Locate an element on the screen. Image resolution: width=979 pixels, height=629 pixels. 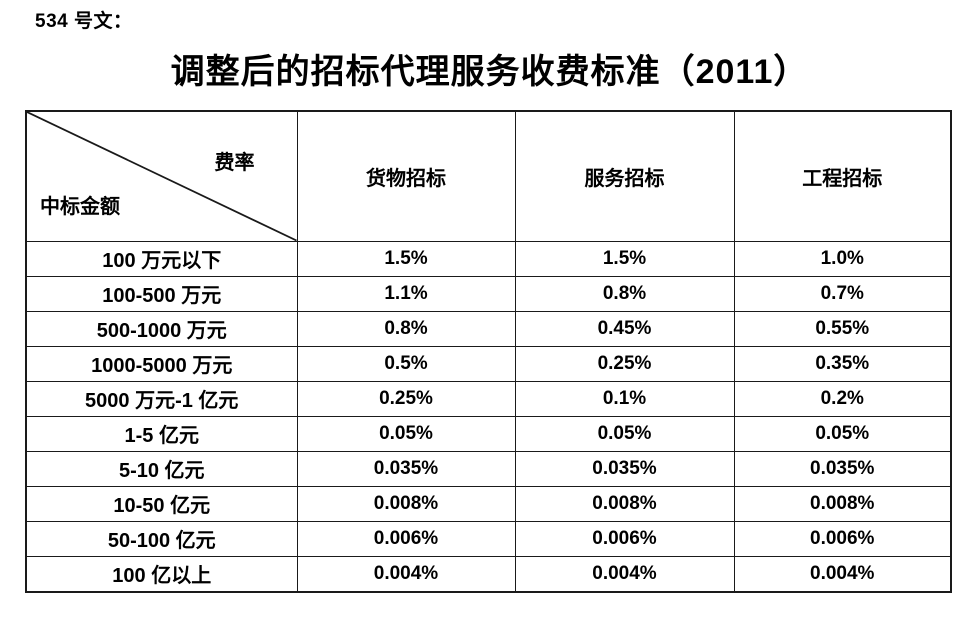
rate-cell: 0.5% is located at coordinates (406, 363).